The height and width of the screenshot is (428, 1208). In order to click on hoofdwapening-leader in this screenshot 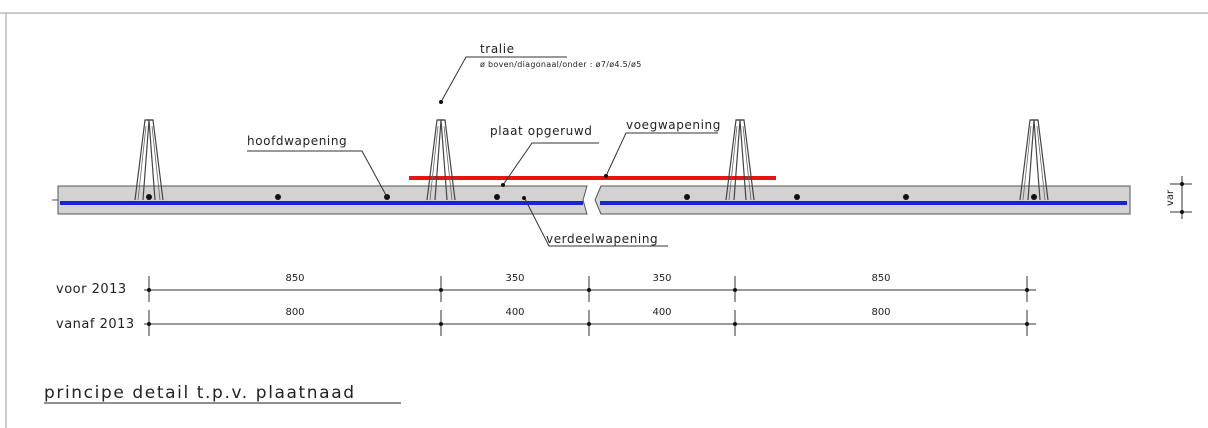, I will do `click(317, 174)`.